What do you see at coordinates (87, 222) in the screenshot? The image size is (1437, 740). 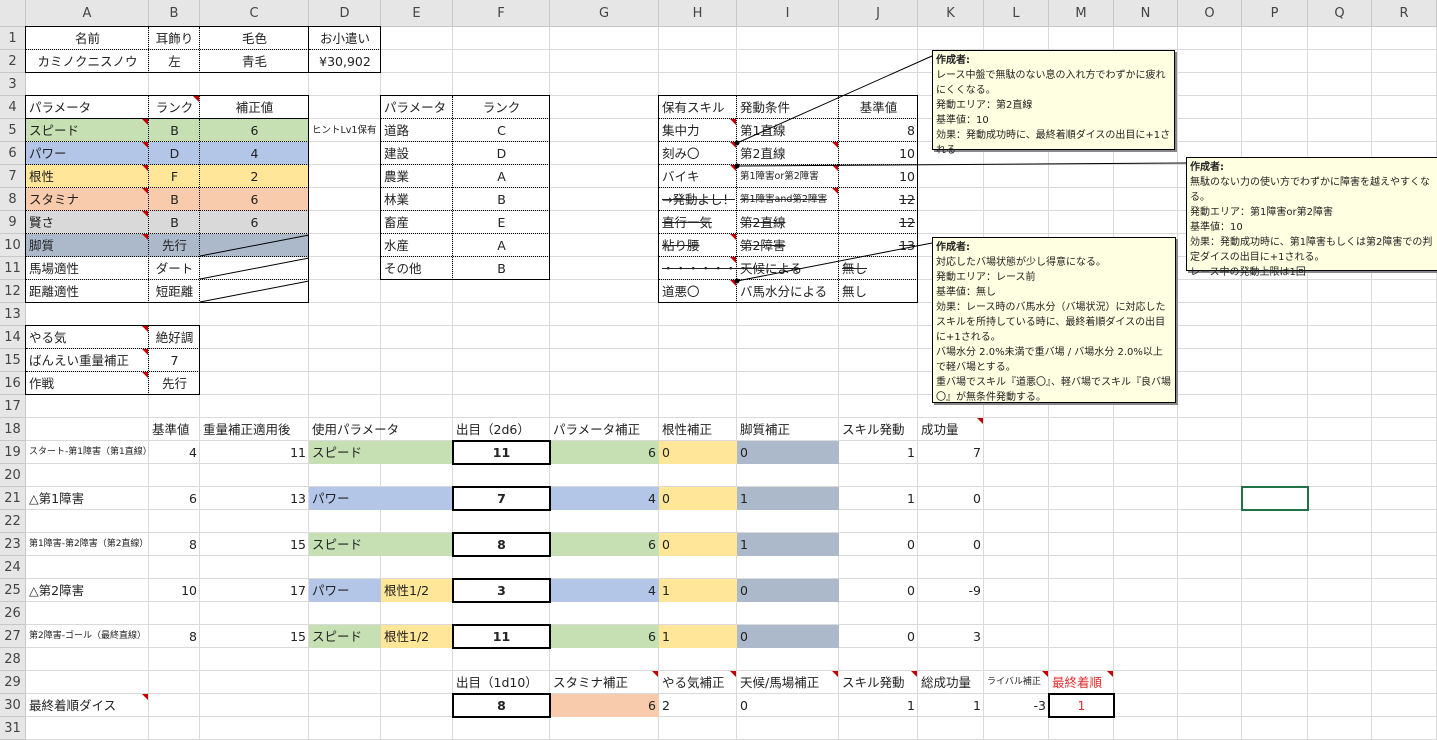 I see `cell-a9: 賢さ` at bounding box center [87, 222].